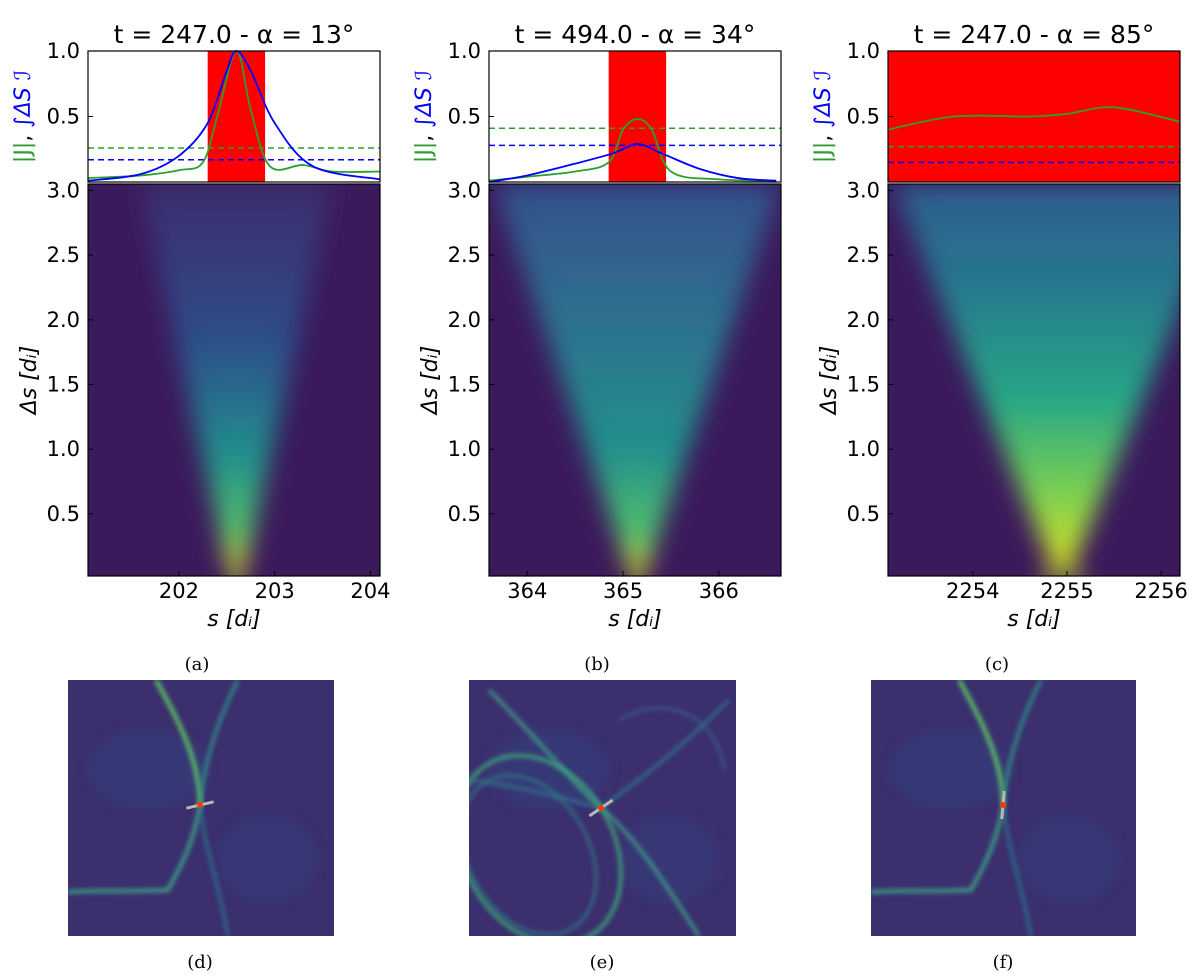  Describe the element at coordinates (1160, 591) in the screenshot. I see `xtick-label: 2256` at that location.